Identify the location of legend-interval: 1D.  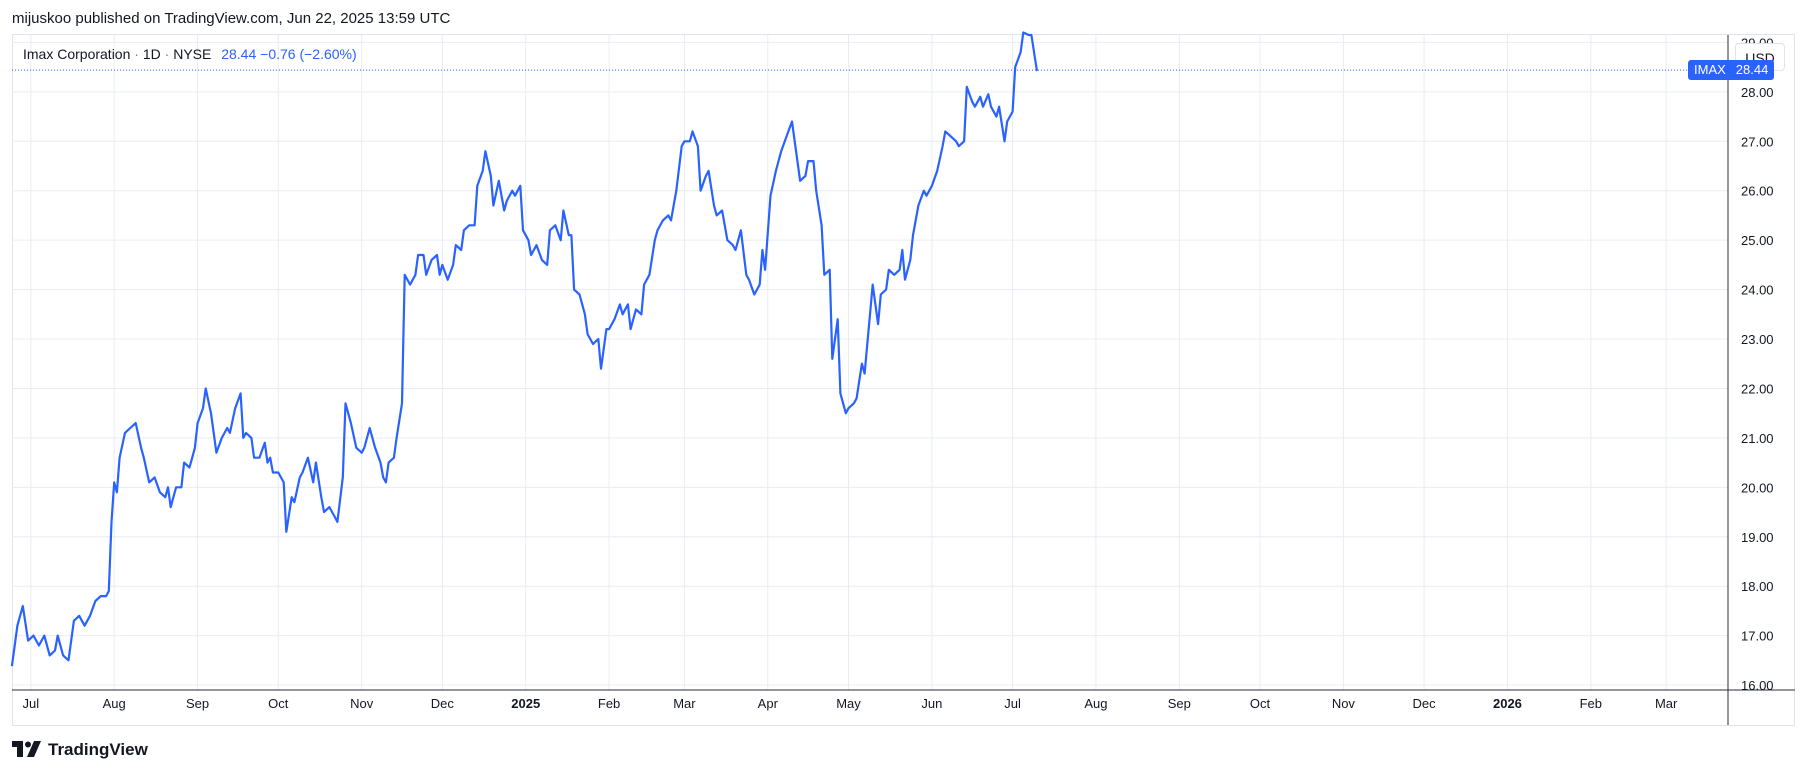
(151, 54).